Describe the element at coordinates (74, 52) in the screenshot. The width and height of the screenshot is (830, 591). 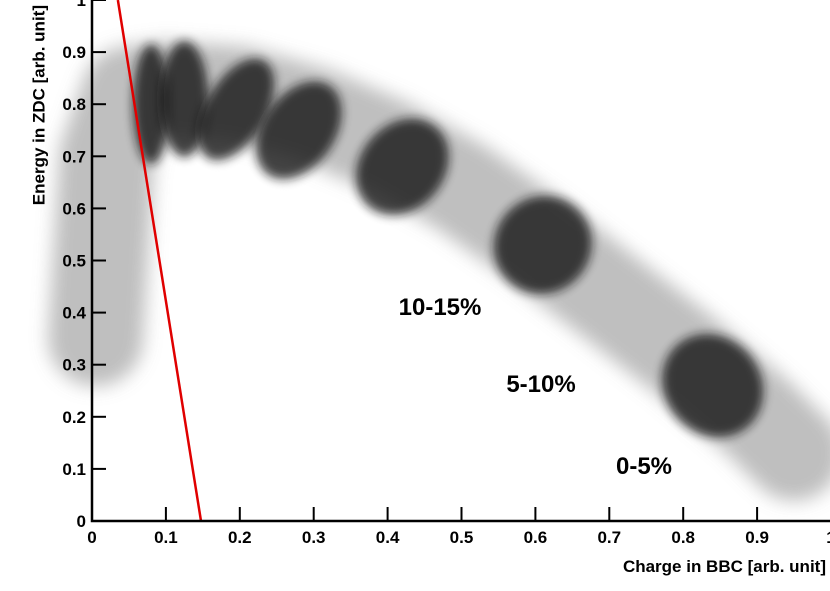
I see `y-tick-label: 0.9` at that location.